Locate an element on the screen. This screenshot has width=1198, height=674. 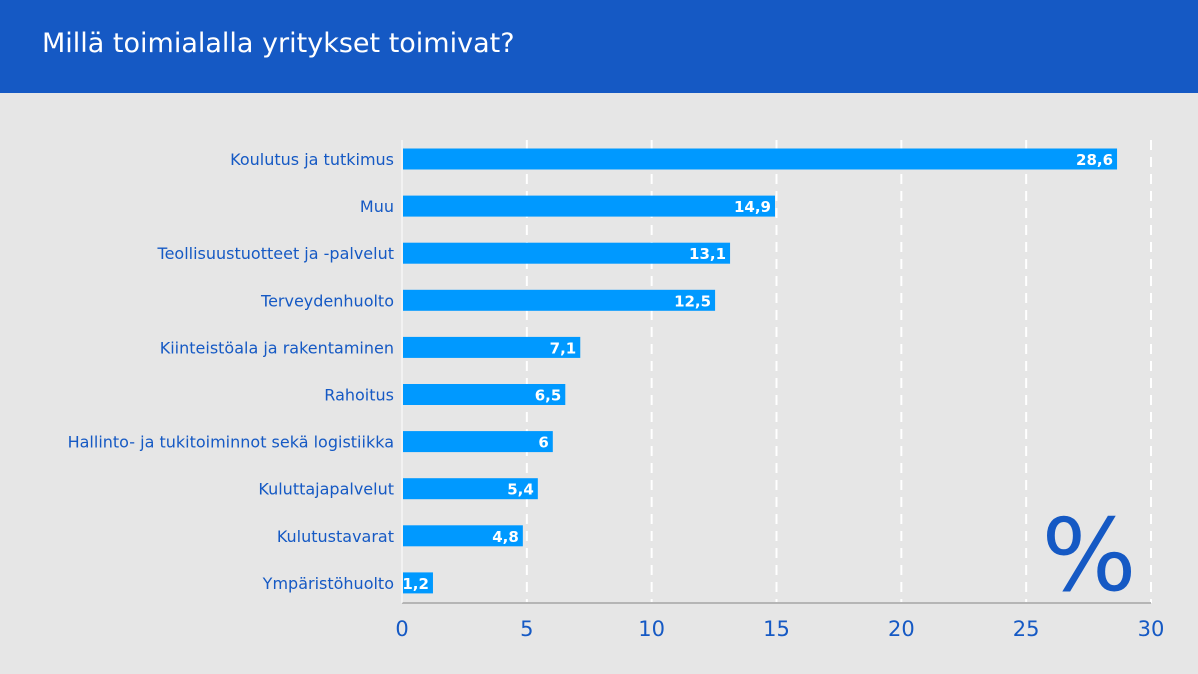
x-tick-label: 10 is located at coordinates (651, 629).